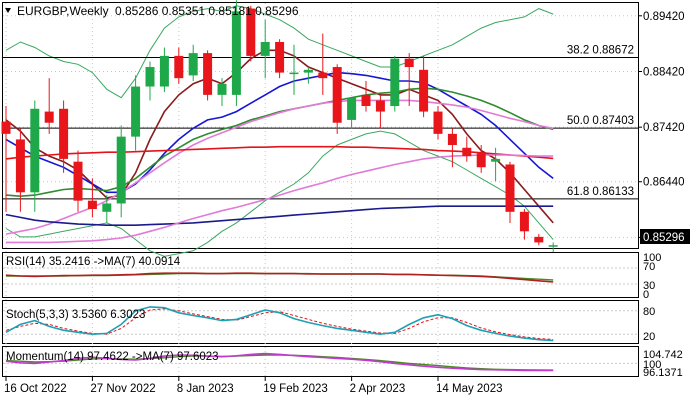 The height and width of the screenshot is (400, 700). I want to click on ohlc-label: 0.85286 0.85351 0.85181 0.85296, so click(207, 11).